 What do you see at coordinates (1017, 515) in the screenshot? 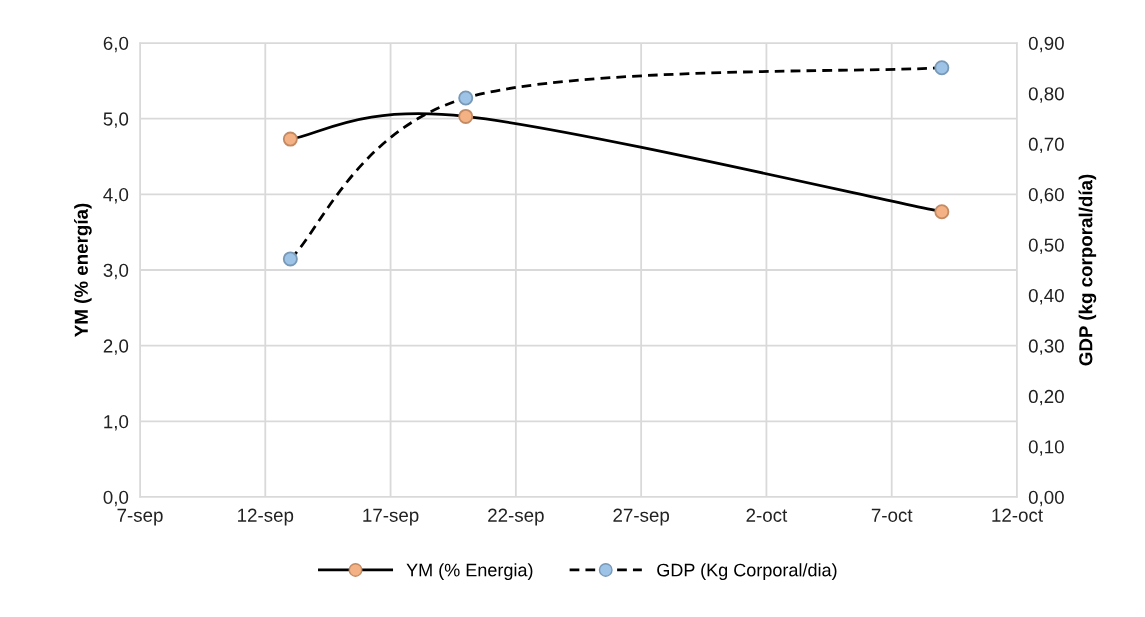
I see `x-tick-label: 12-oct` at bounding box center [1017, 515].